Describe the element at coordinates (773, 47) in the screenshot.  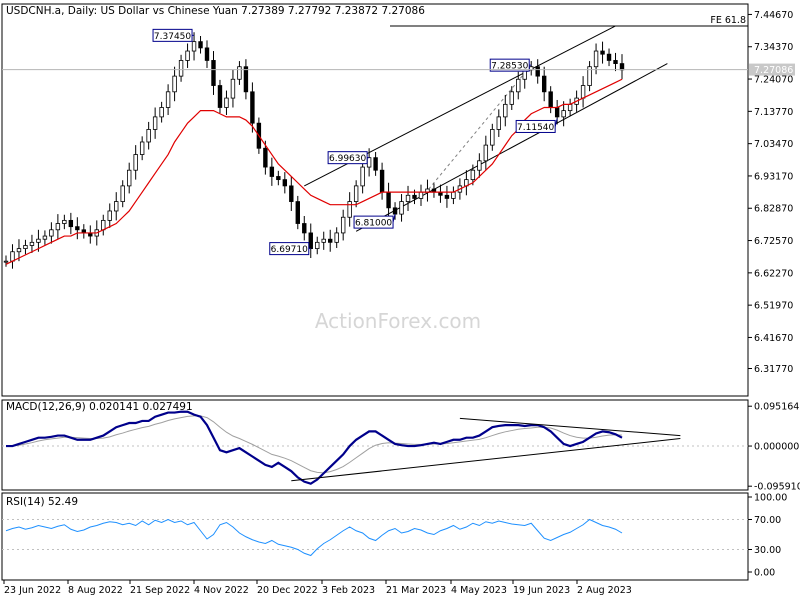
I see `price-y-tick-label: 7.34370` at that location.